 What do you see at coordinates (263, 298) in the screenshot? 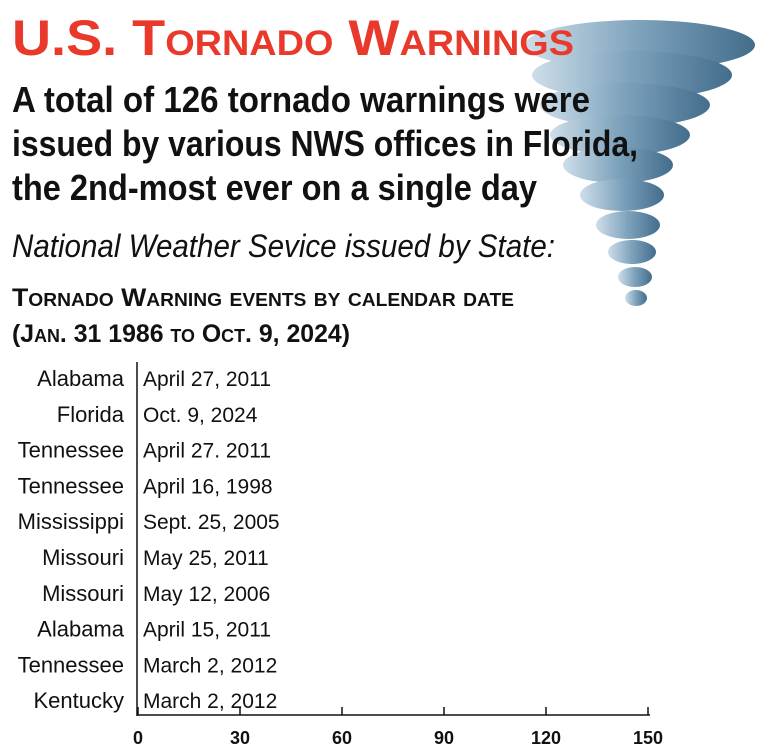
I see `chart-title: Tornado Warning events by calendar date` at bounding box center [263, 298].